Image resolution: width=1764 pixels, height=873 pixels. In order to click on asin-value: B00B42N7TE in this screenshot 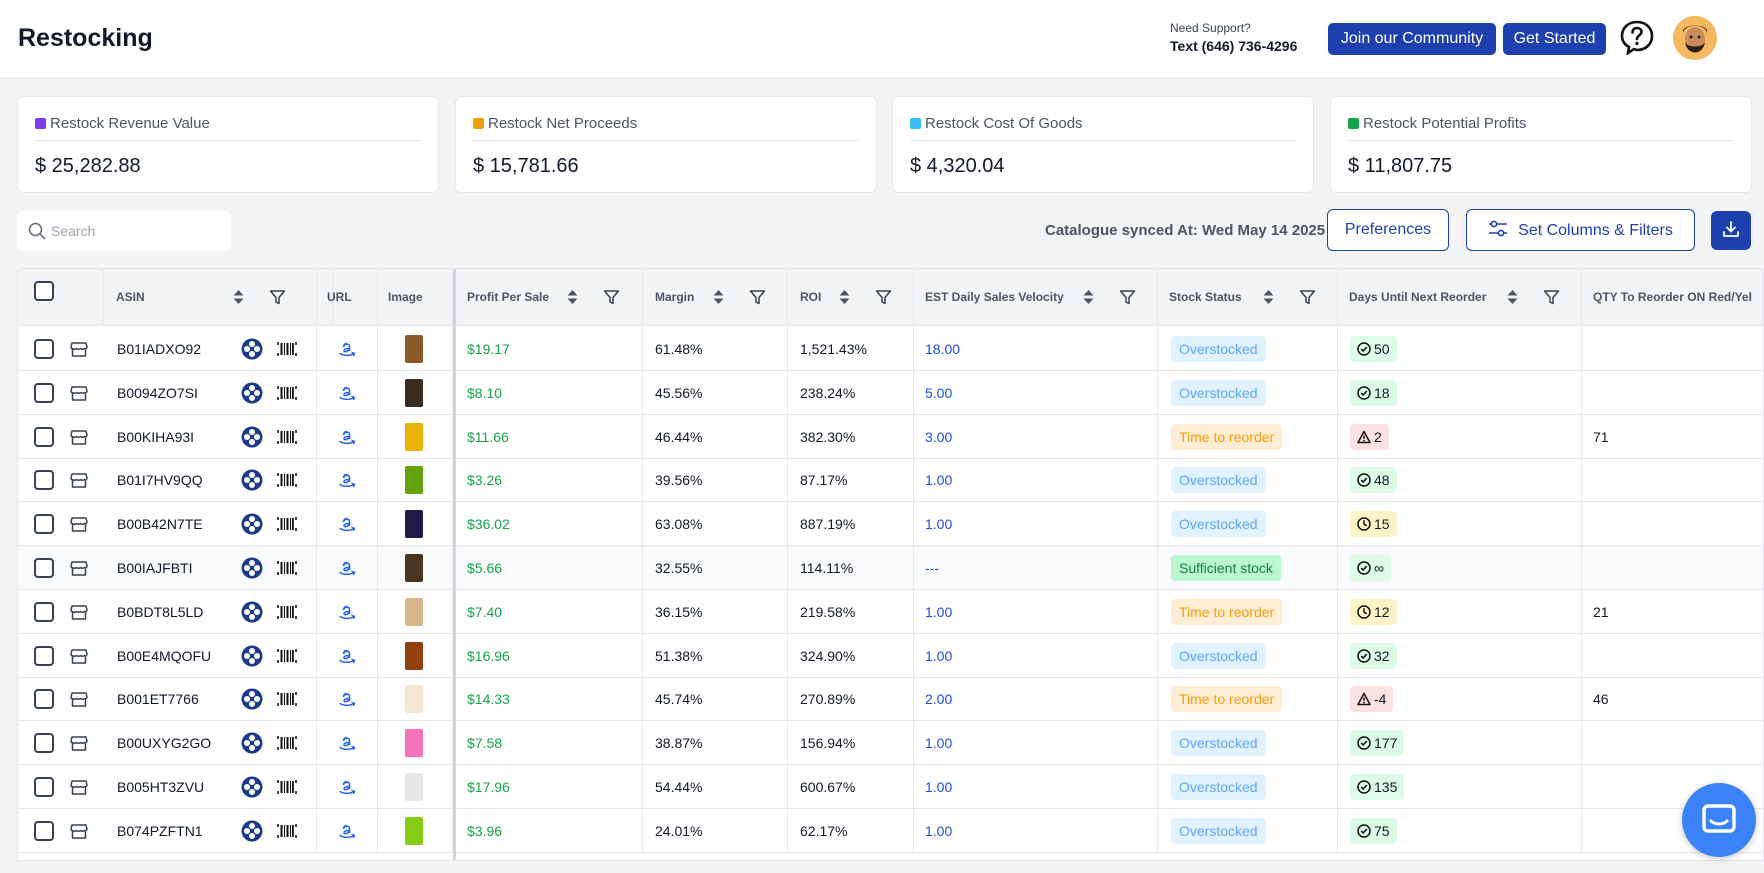, I will do `click(160, 524)`.